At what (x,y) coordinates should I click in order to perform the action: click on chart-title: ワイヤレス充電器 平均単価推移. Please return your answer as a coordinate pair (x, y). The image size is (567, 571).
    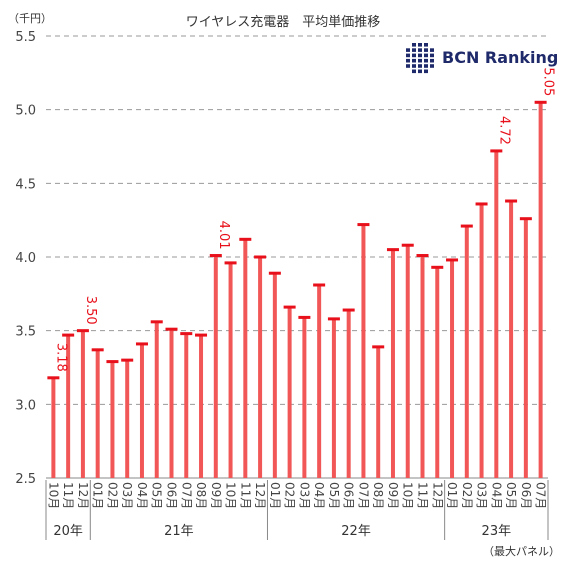
    Looking at the image, I should click on (283, 22).